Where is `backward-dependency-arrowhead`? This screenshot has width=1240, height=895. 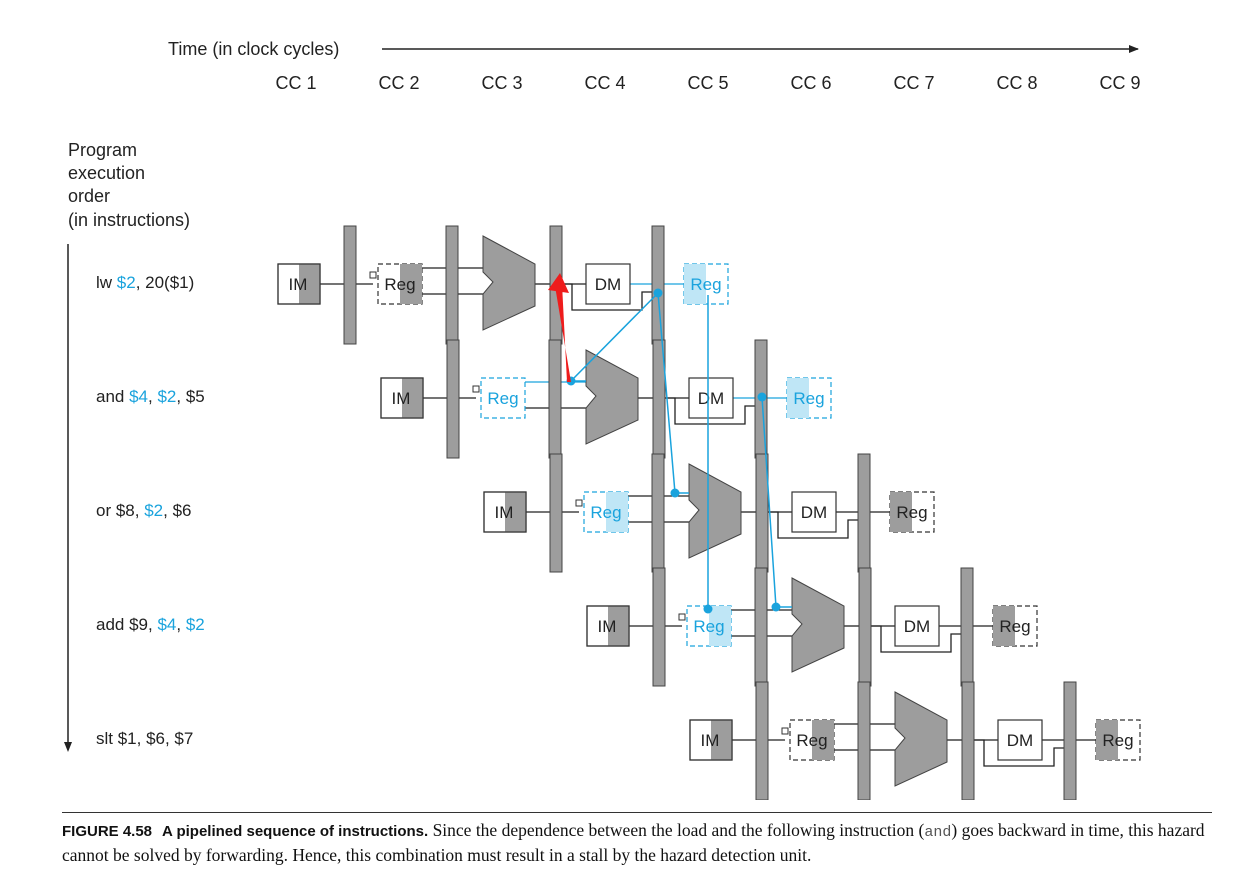 backward-dependency-arrowhead is located at coordinates (558, 283).